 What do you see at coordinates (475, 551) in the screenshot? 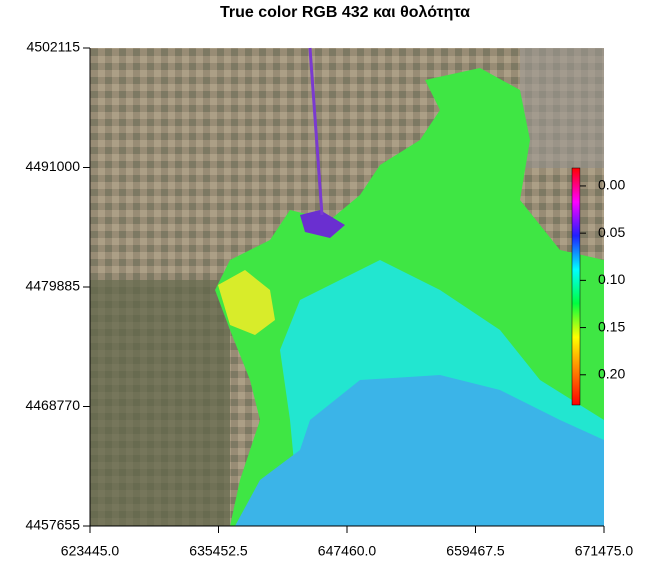
I see `x-tick-label: 659467.5` at bounding box center [475, 551].